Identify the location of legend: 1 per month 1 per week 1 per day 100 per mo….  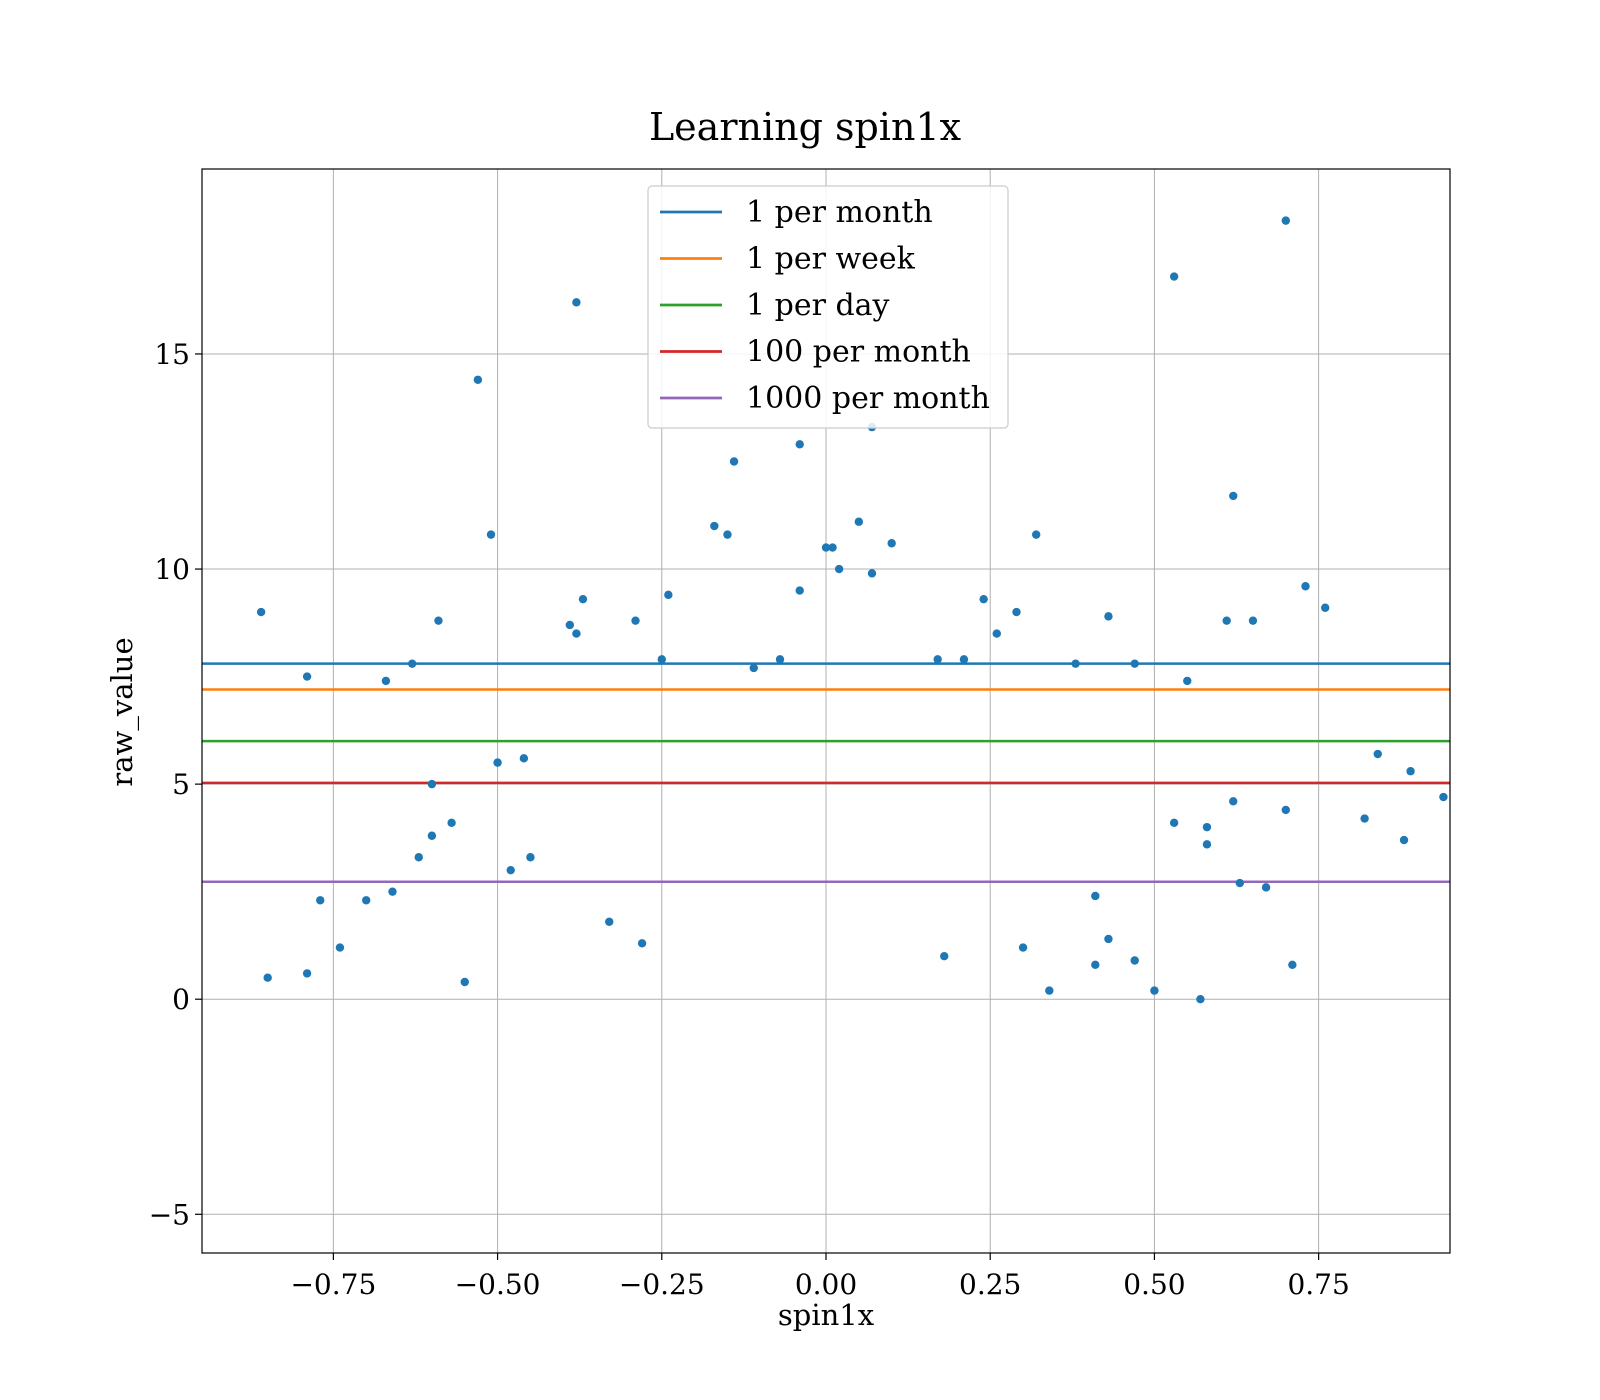
(828, 307).